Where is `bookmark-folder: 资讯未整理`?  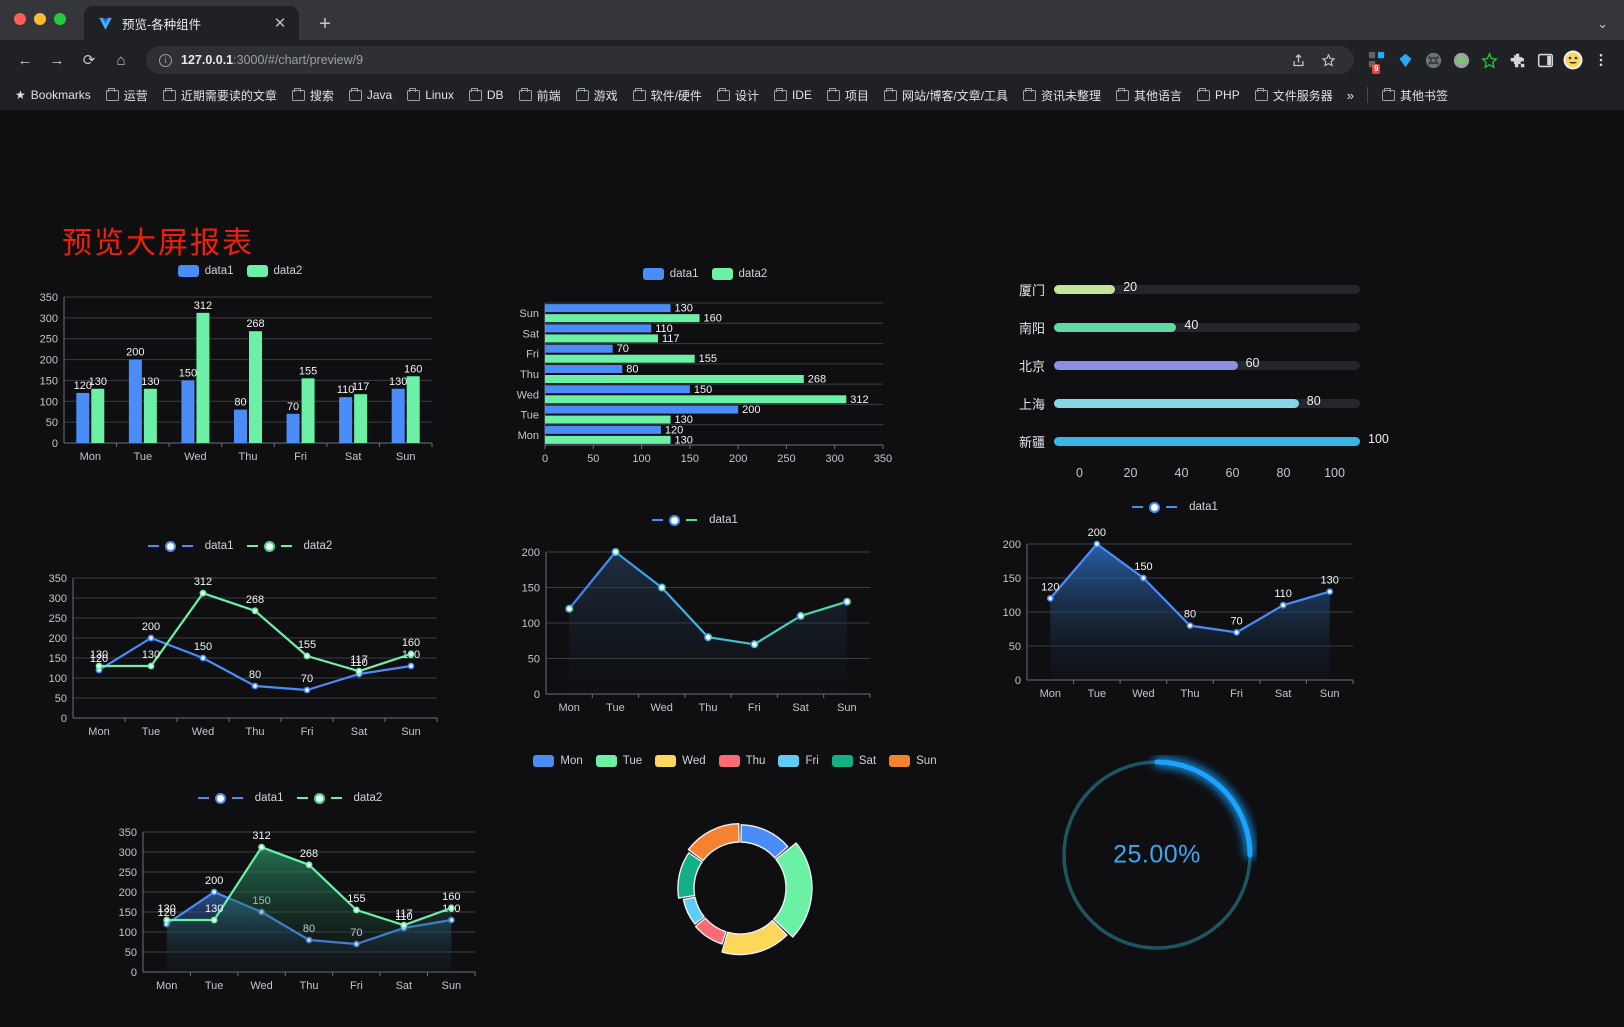
bookmark-folder: 资讯未整理 is located at coordinates (1062, 95).